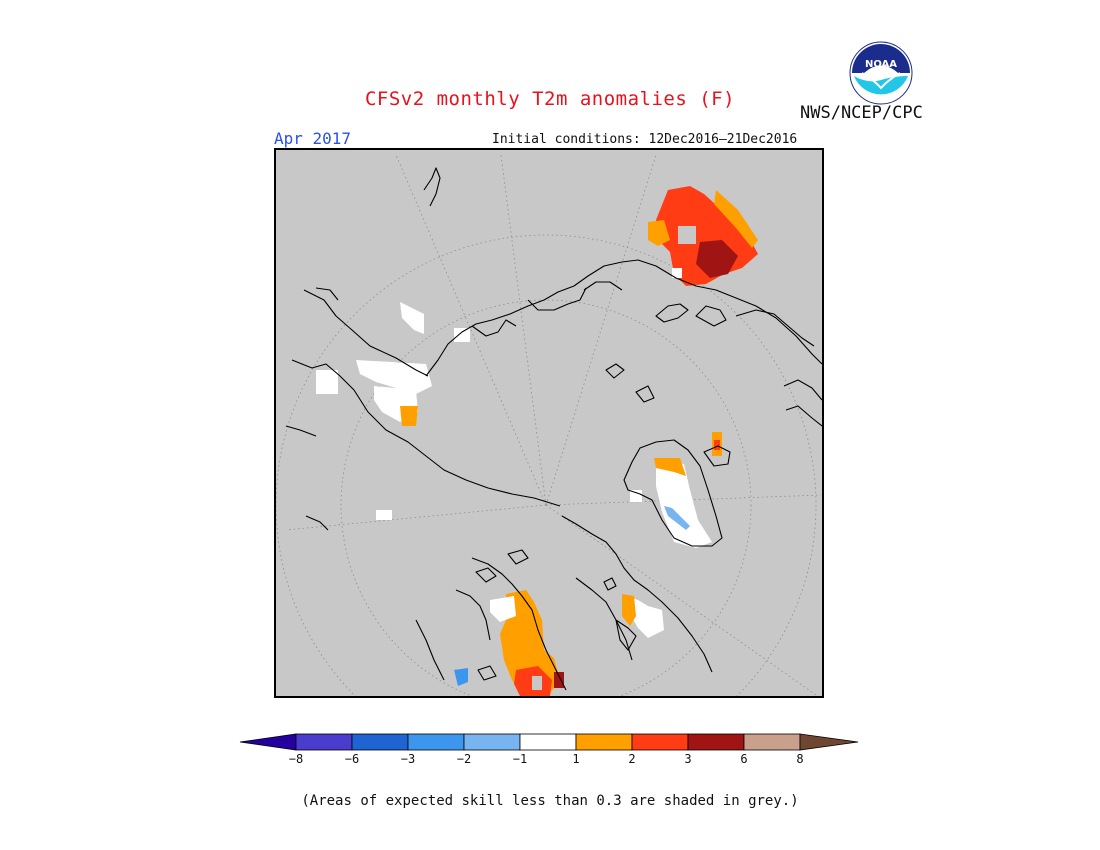 The width and height of the screenshot is (1100, 850). Describe the element at coordinates (296, 759) in the screenshot. I see `colorbar-tick-label: −8` at that location.